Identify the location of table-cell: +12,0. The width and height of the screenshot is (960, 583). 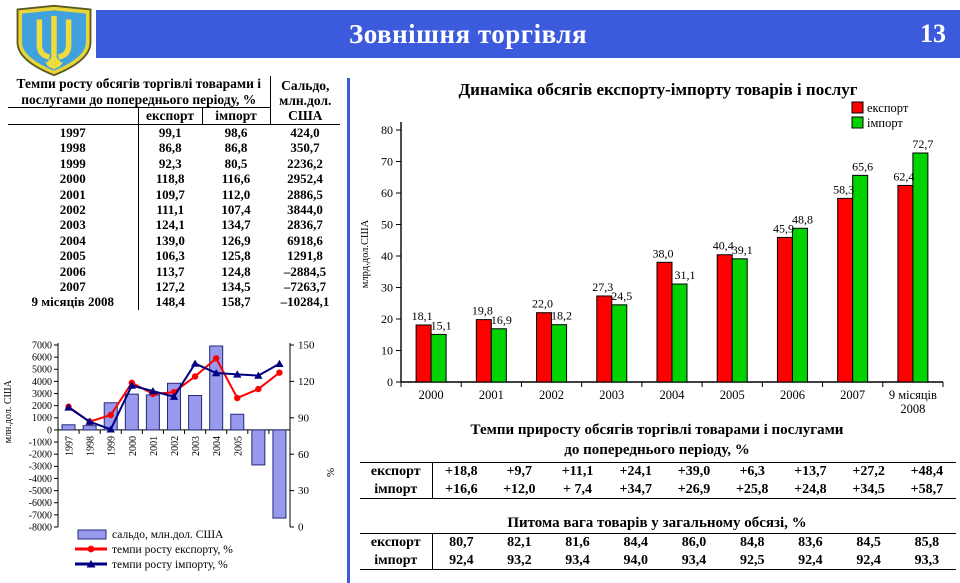
(519, 489).